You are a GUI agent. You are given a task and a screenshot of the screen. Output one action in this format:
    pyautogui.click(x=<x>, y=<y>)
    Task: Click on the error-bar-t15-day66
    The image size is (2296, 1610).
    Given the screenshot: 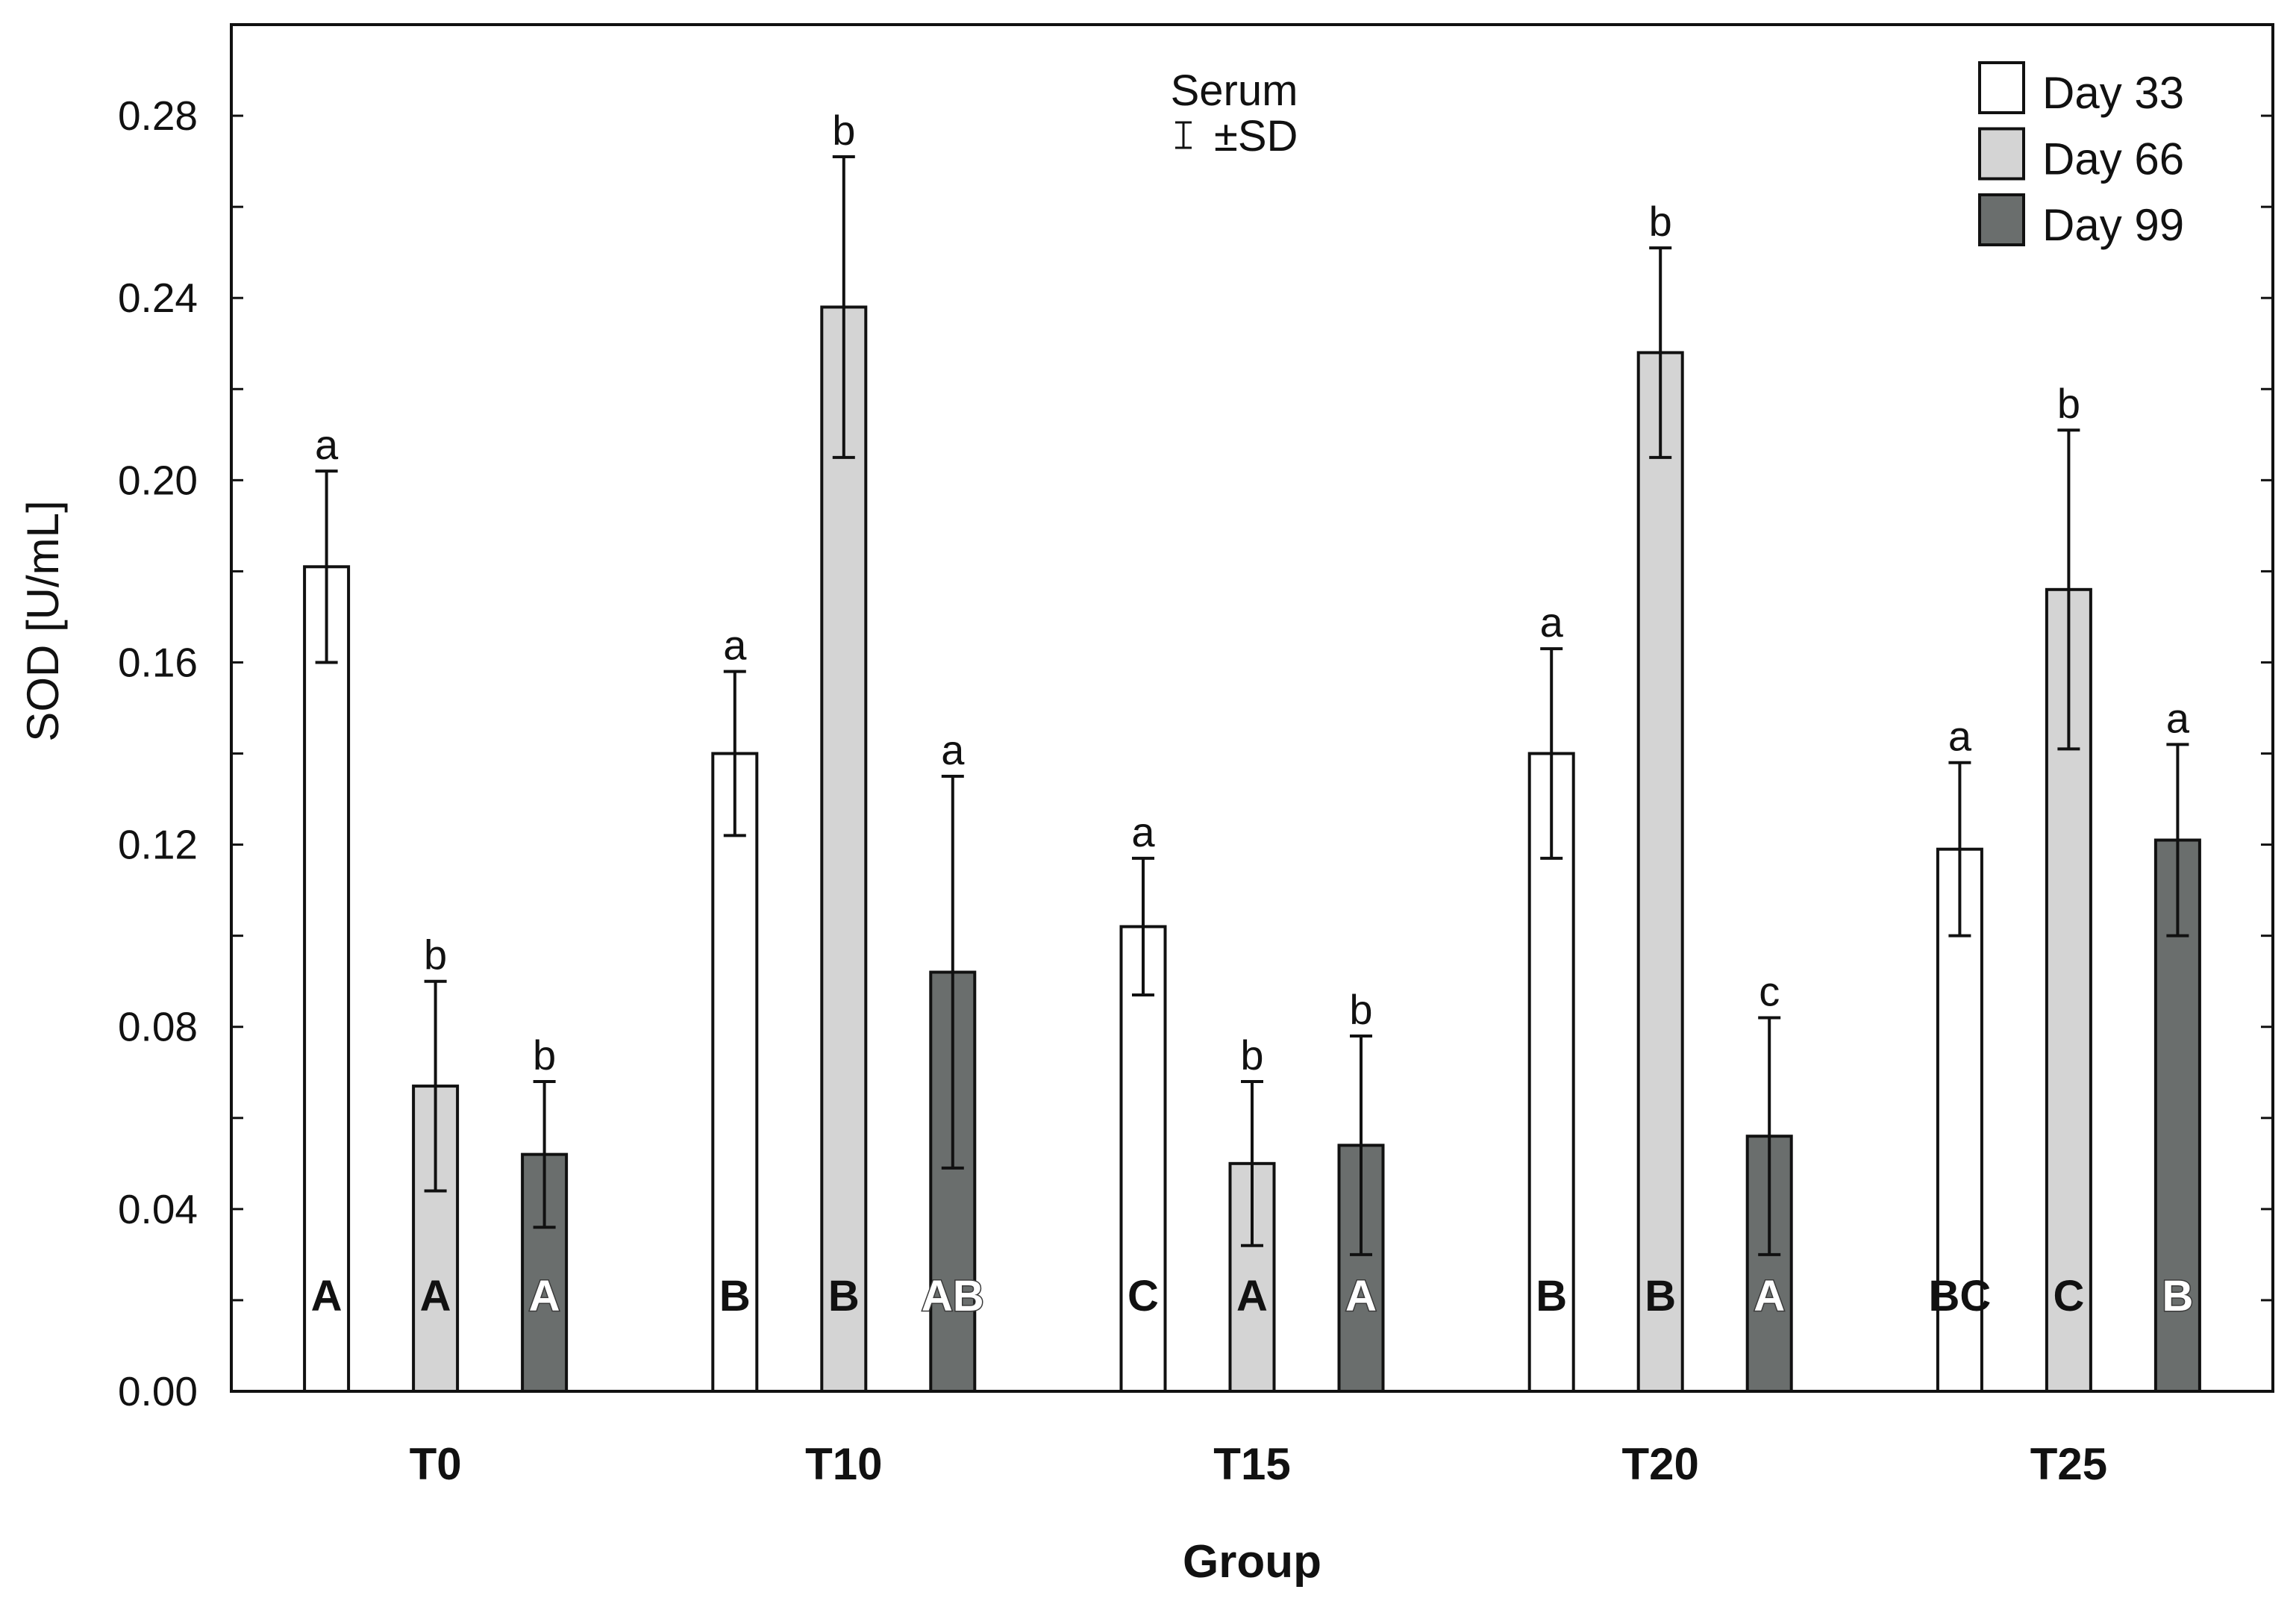 What is the action you would take?
    pyautogui.click(x=1252, y=1163)
    